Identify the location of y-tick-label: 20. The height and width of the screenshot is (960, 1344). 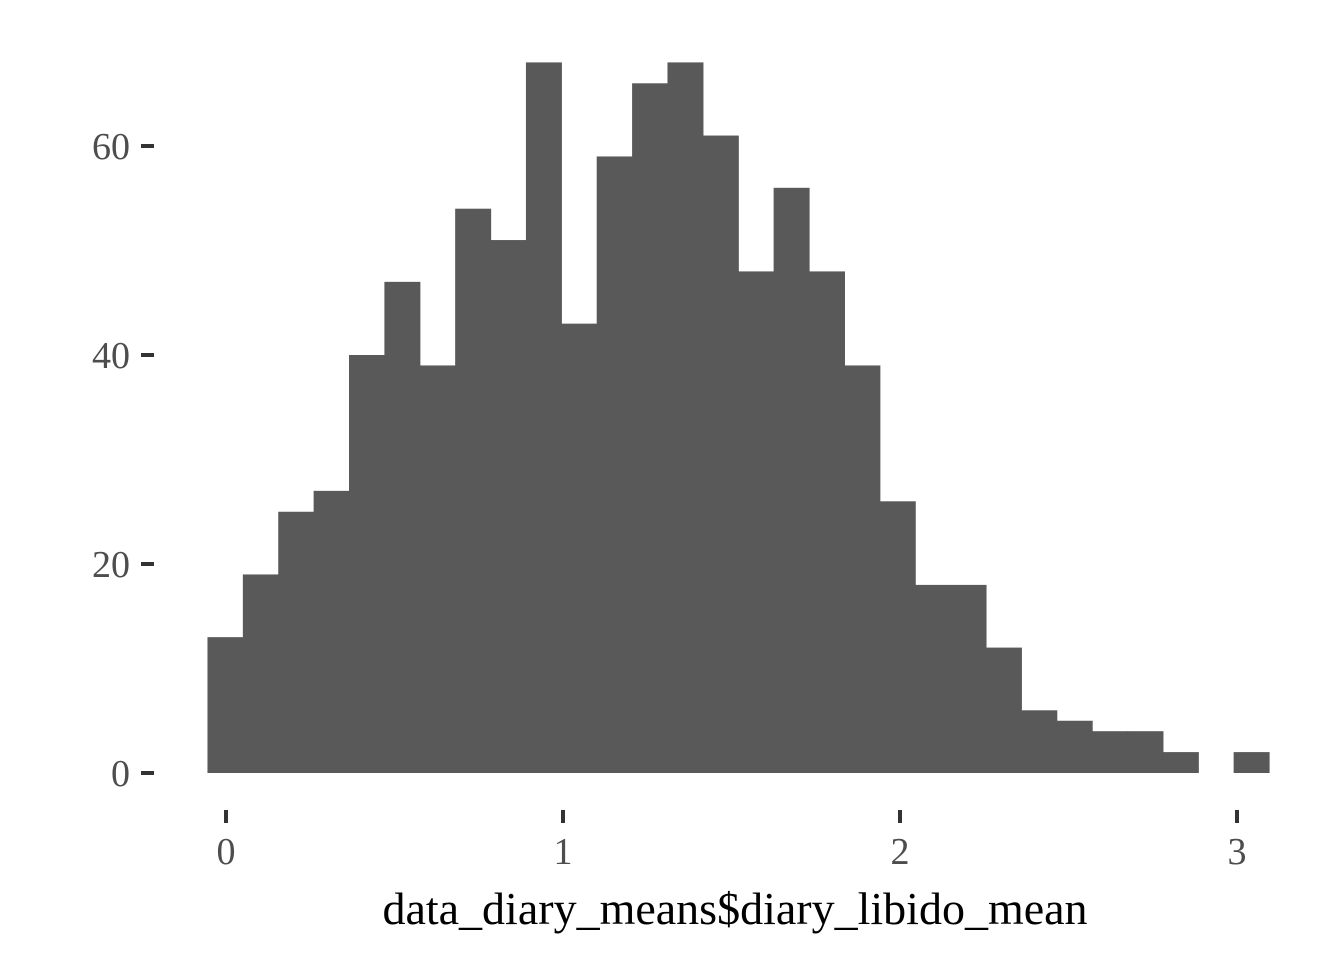
(111, 565).